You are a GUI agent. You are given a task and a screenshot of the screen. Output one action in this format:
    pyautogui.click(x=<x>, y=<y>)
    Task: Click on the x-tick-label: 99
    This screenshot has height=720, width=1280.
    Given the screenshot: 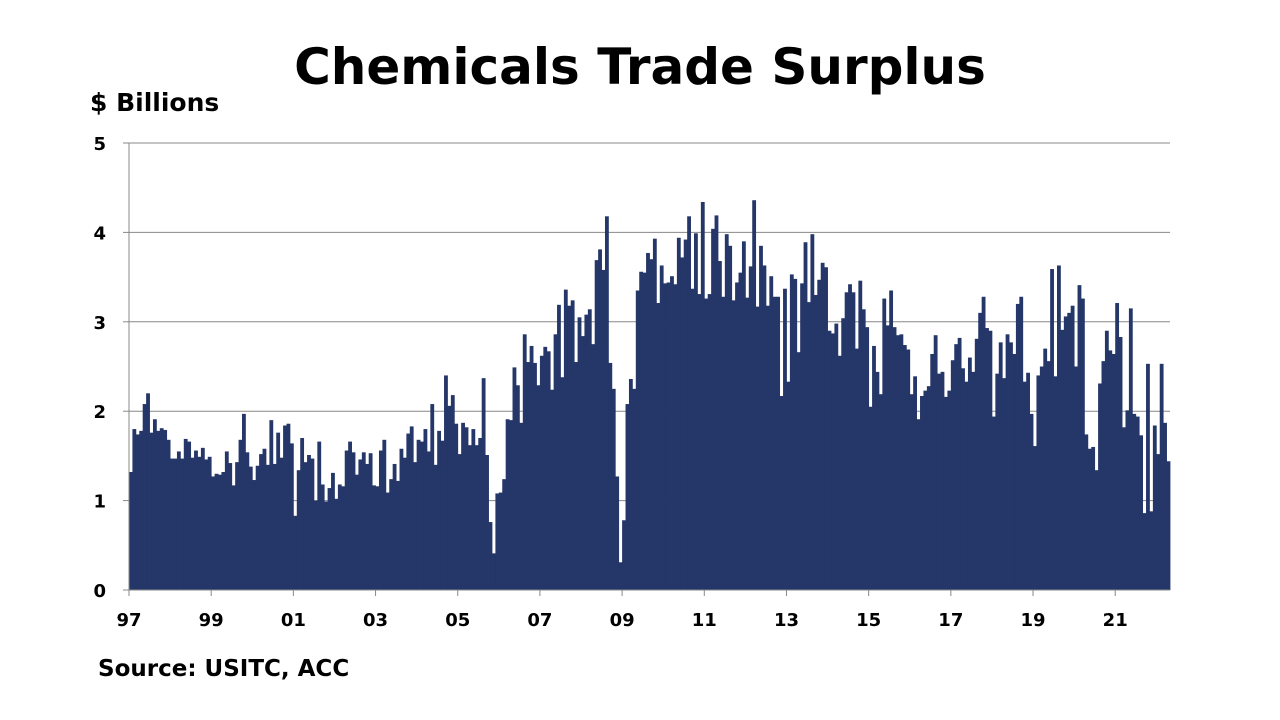 What is the action you would take?
    pyautogui.click(x=211, y=620)
    